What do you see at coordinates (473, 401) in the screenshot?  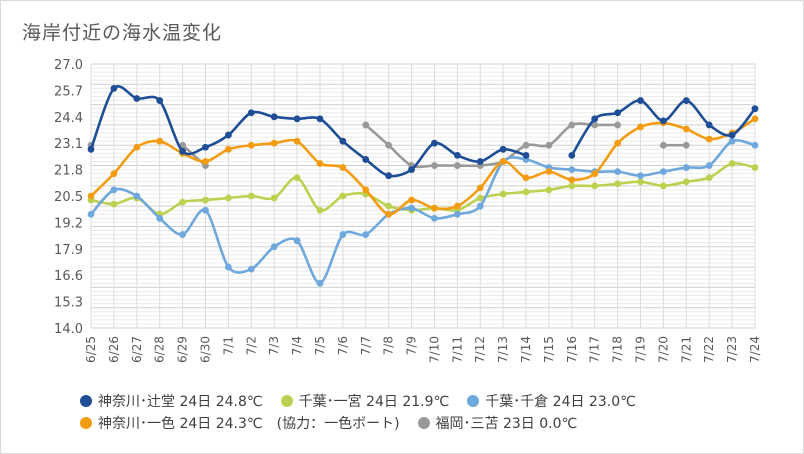 I see `legend-marker-chikura` at bounding box center [473, 401].